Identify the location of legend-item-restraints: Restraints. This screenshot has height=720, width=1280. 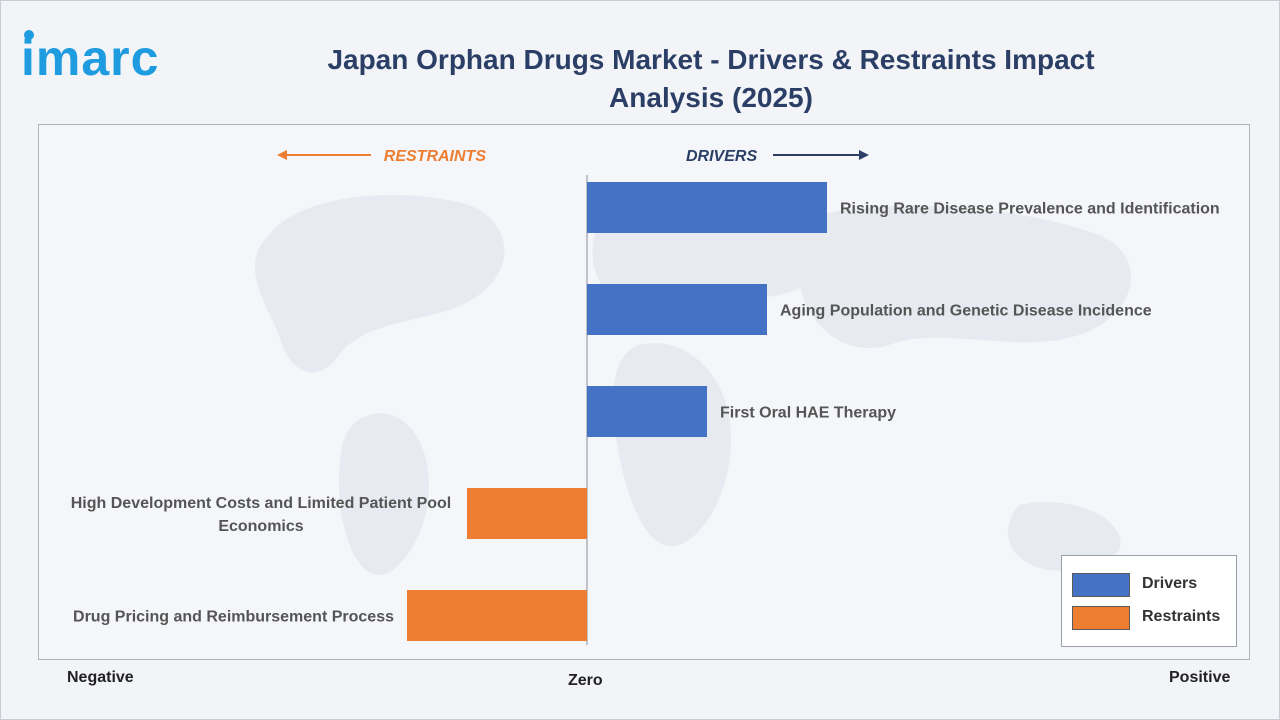
(1152, 619).